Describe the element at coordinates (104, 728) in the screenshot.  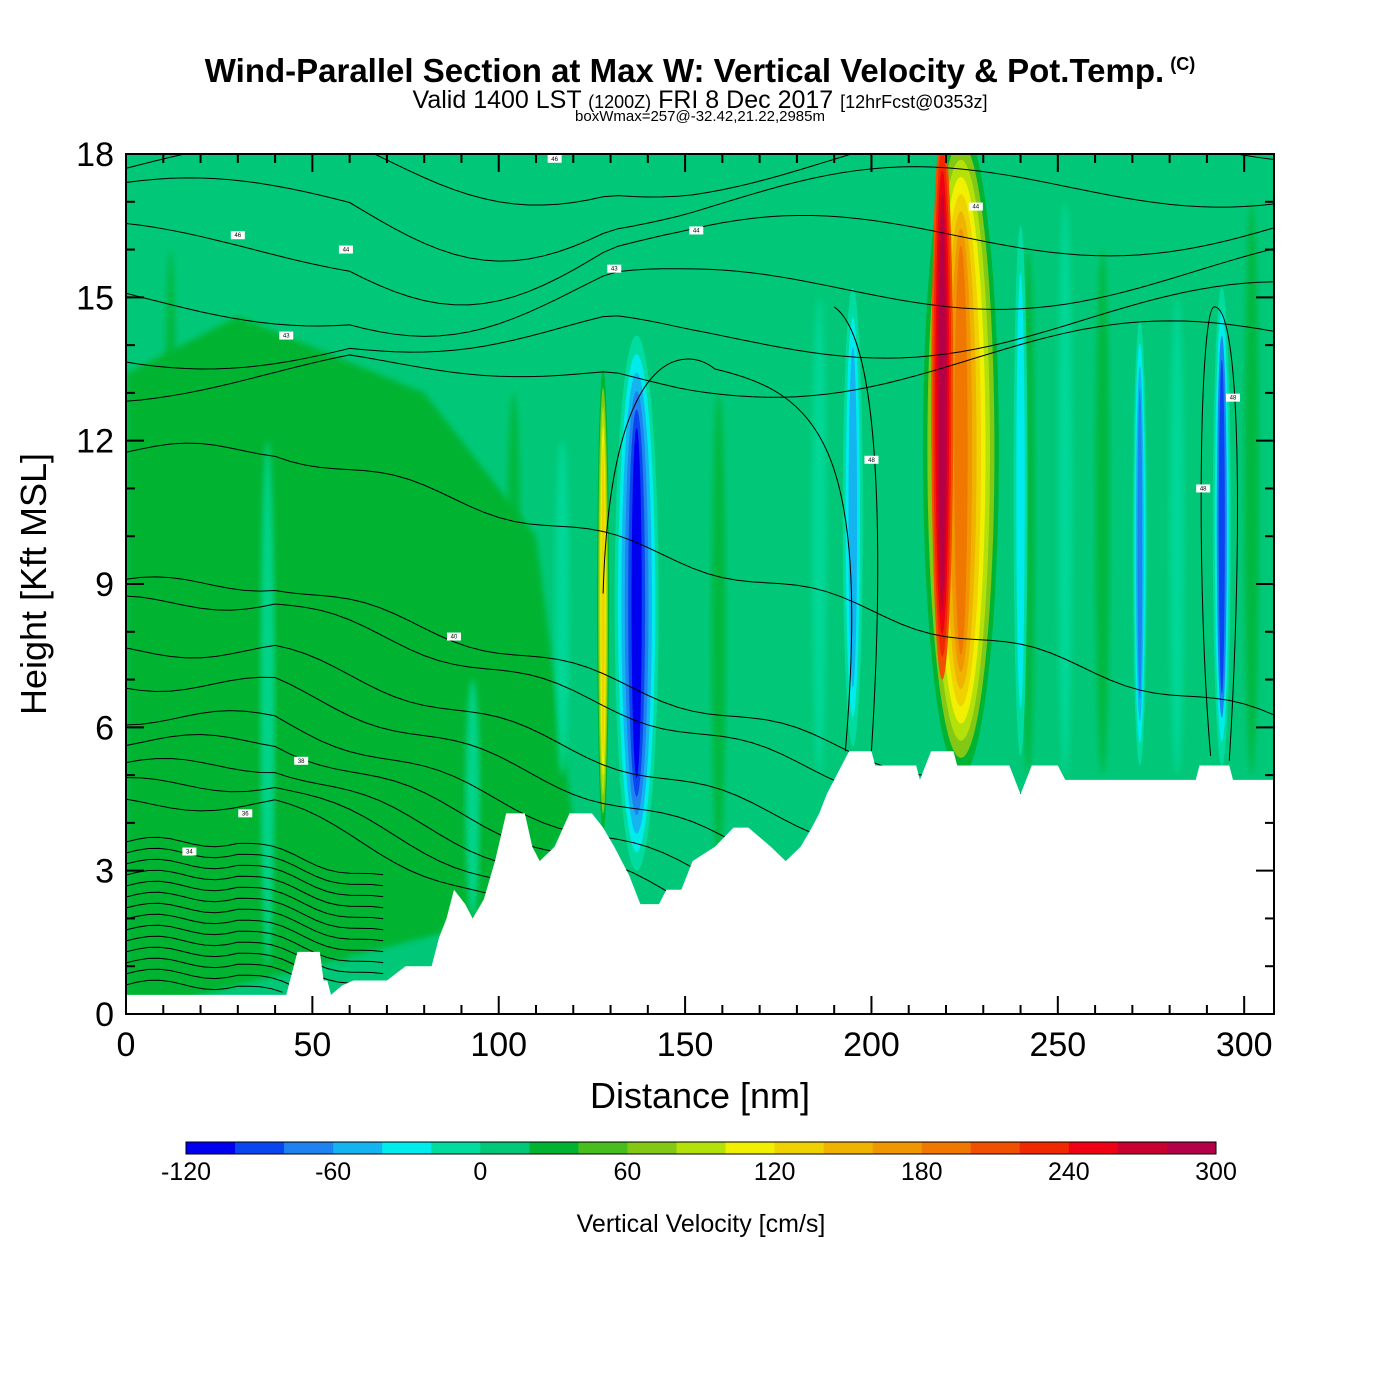
I see `y-tick-label: 6` at that location.